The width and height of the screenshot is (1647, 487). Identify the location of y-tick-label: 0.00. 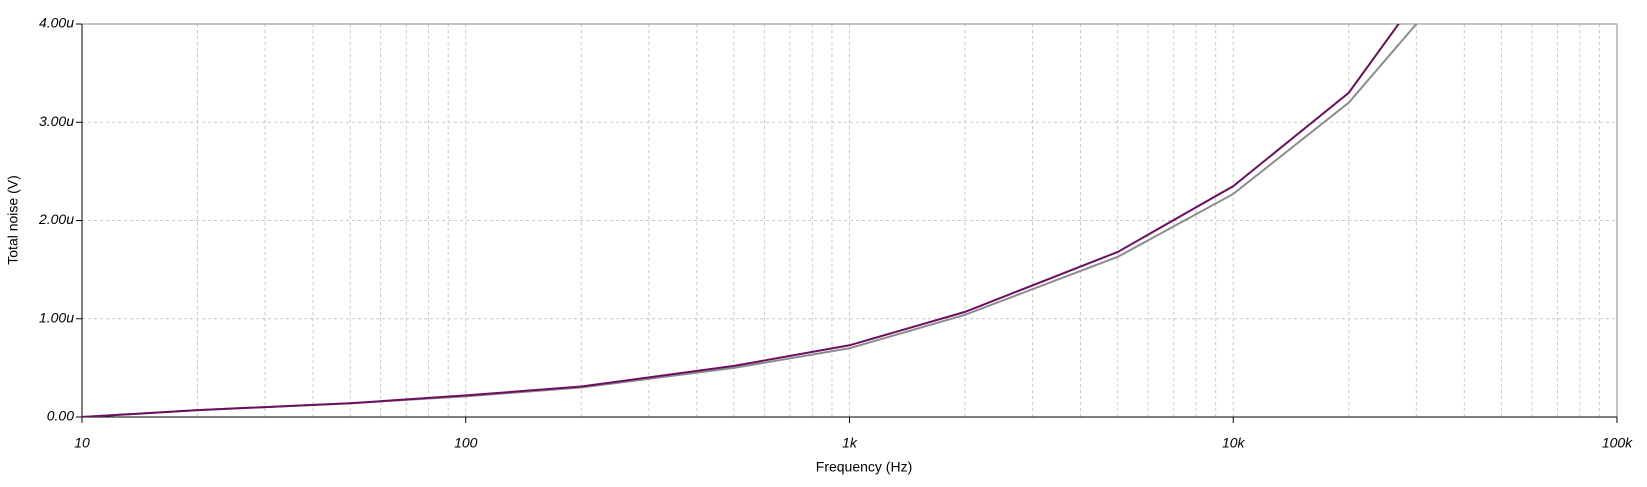
(60, 416).